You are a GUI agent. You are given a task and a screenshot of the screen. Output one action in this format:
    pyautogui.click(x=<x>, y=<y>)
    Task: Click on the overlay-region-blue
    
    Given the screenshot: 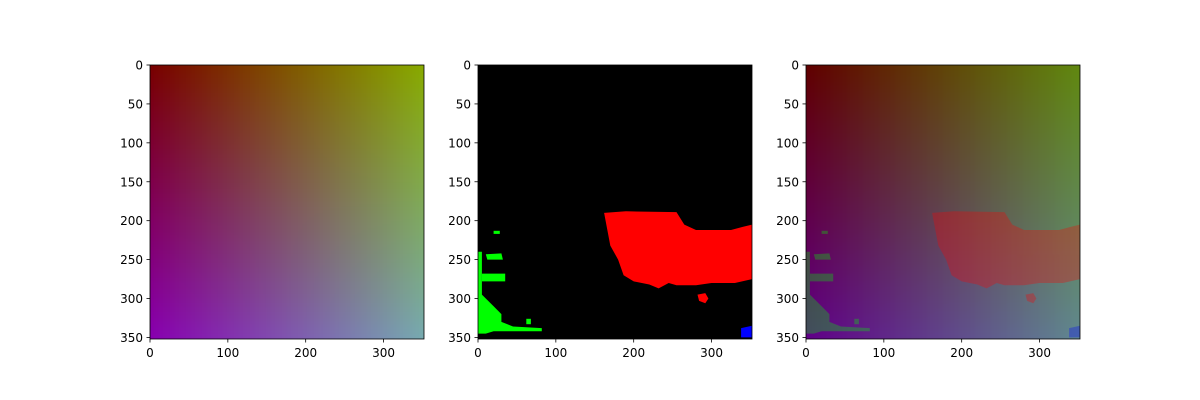 What is the action you would take?
    pyautogui.click(x=1074, y=331)
    